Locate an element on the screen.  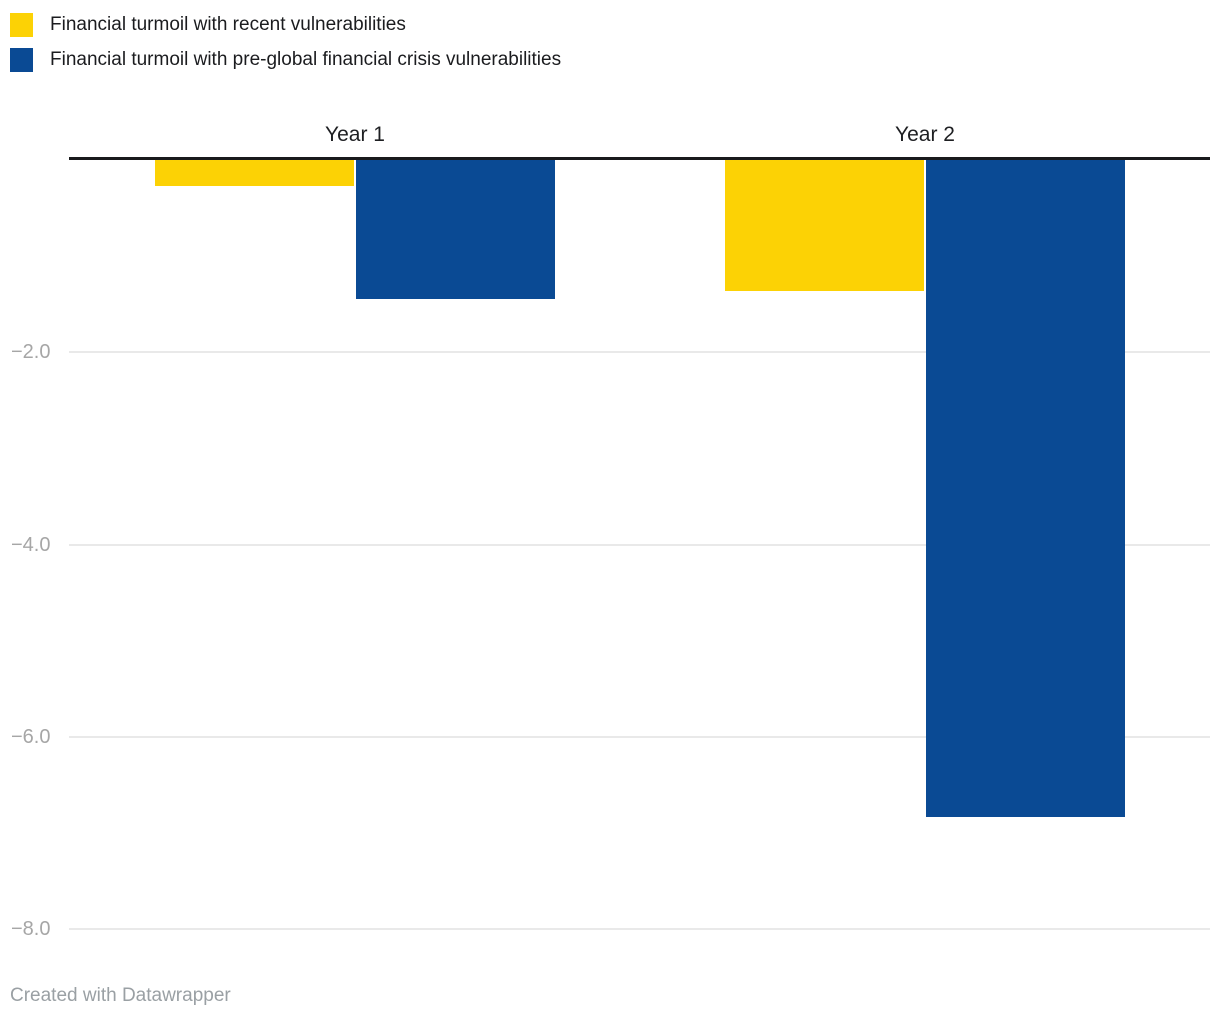
y-axis-tick-label: −8.0 is located at coordinates (31, 929).